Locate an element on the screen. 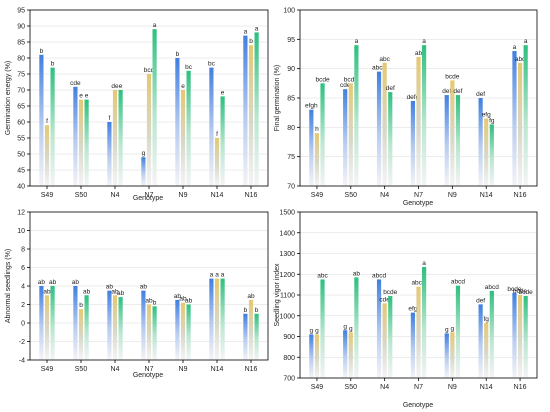 Image resolution: width=550 pixels, height=412 pixels. significance-letter: de is located at coordinates (115, 86).